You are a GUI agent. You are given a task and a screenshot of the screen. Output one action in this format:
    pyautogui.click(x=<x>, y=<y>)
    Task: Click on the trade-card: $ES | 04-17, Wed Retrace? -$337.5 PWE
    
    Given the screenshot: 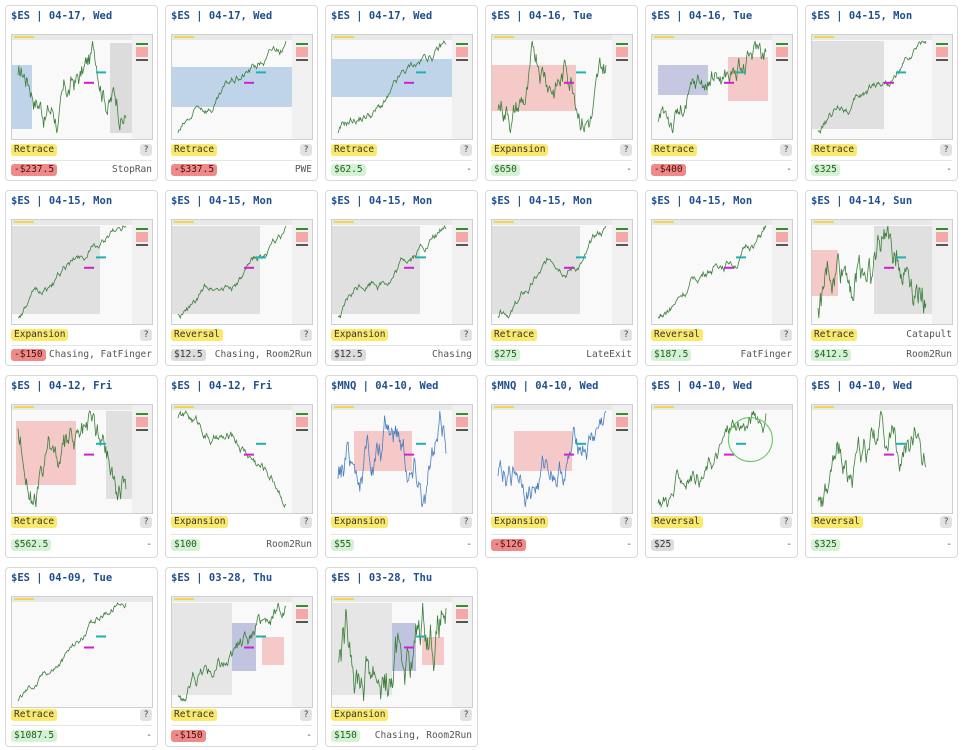 What is the action you would take?
    pyautogui.click(x=241, y=93)
    